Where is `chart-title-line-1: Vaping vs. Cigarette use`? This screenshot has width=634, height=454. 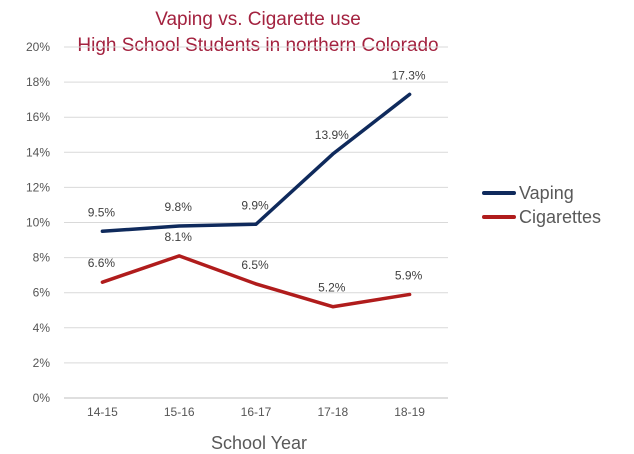 chart-title-line-1: Vaping vs. Cigarette use is located at coordinates (258, 19).